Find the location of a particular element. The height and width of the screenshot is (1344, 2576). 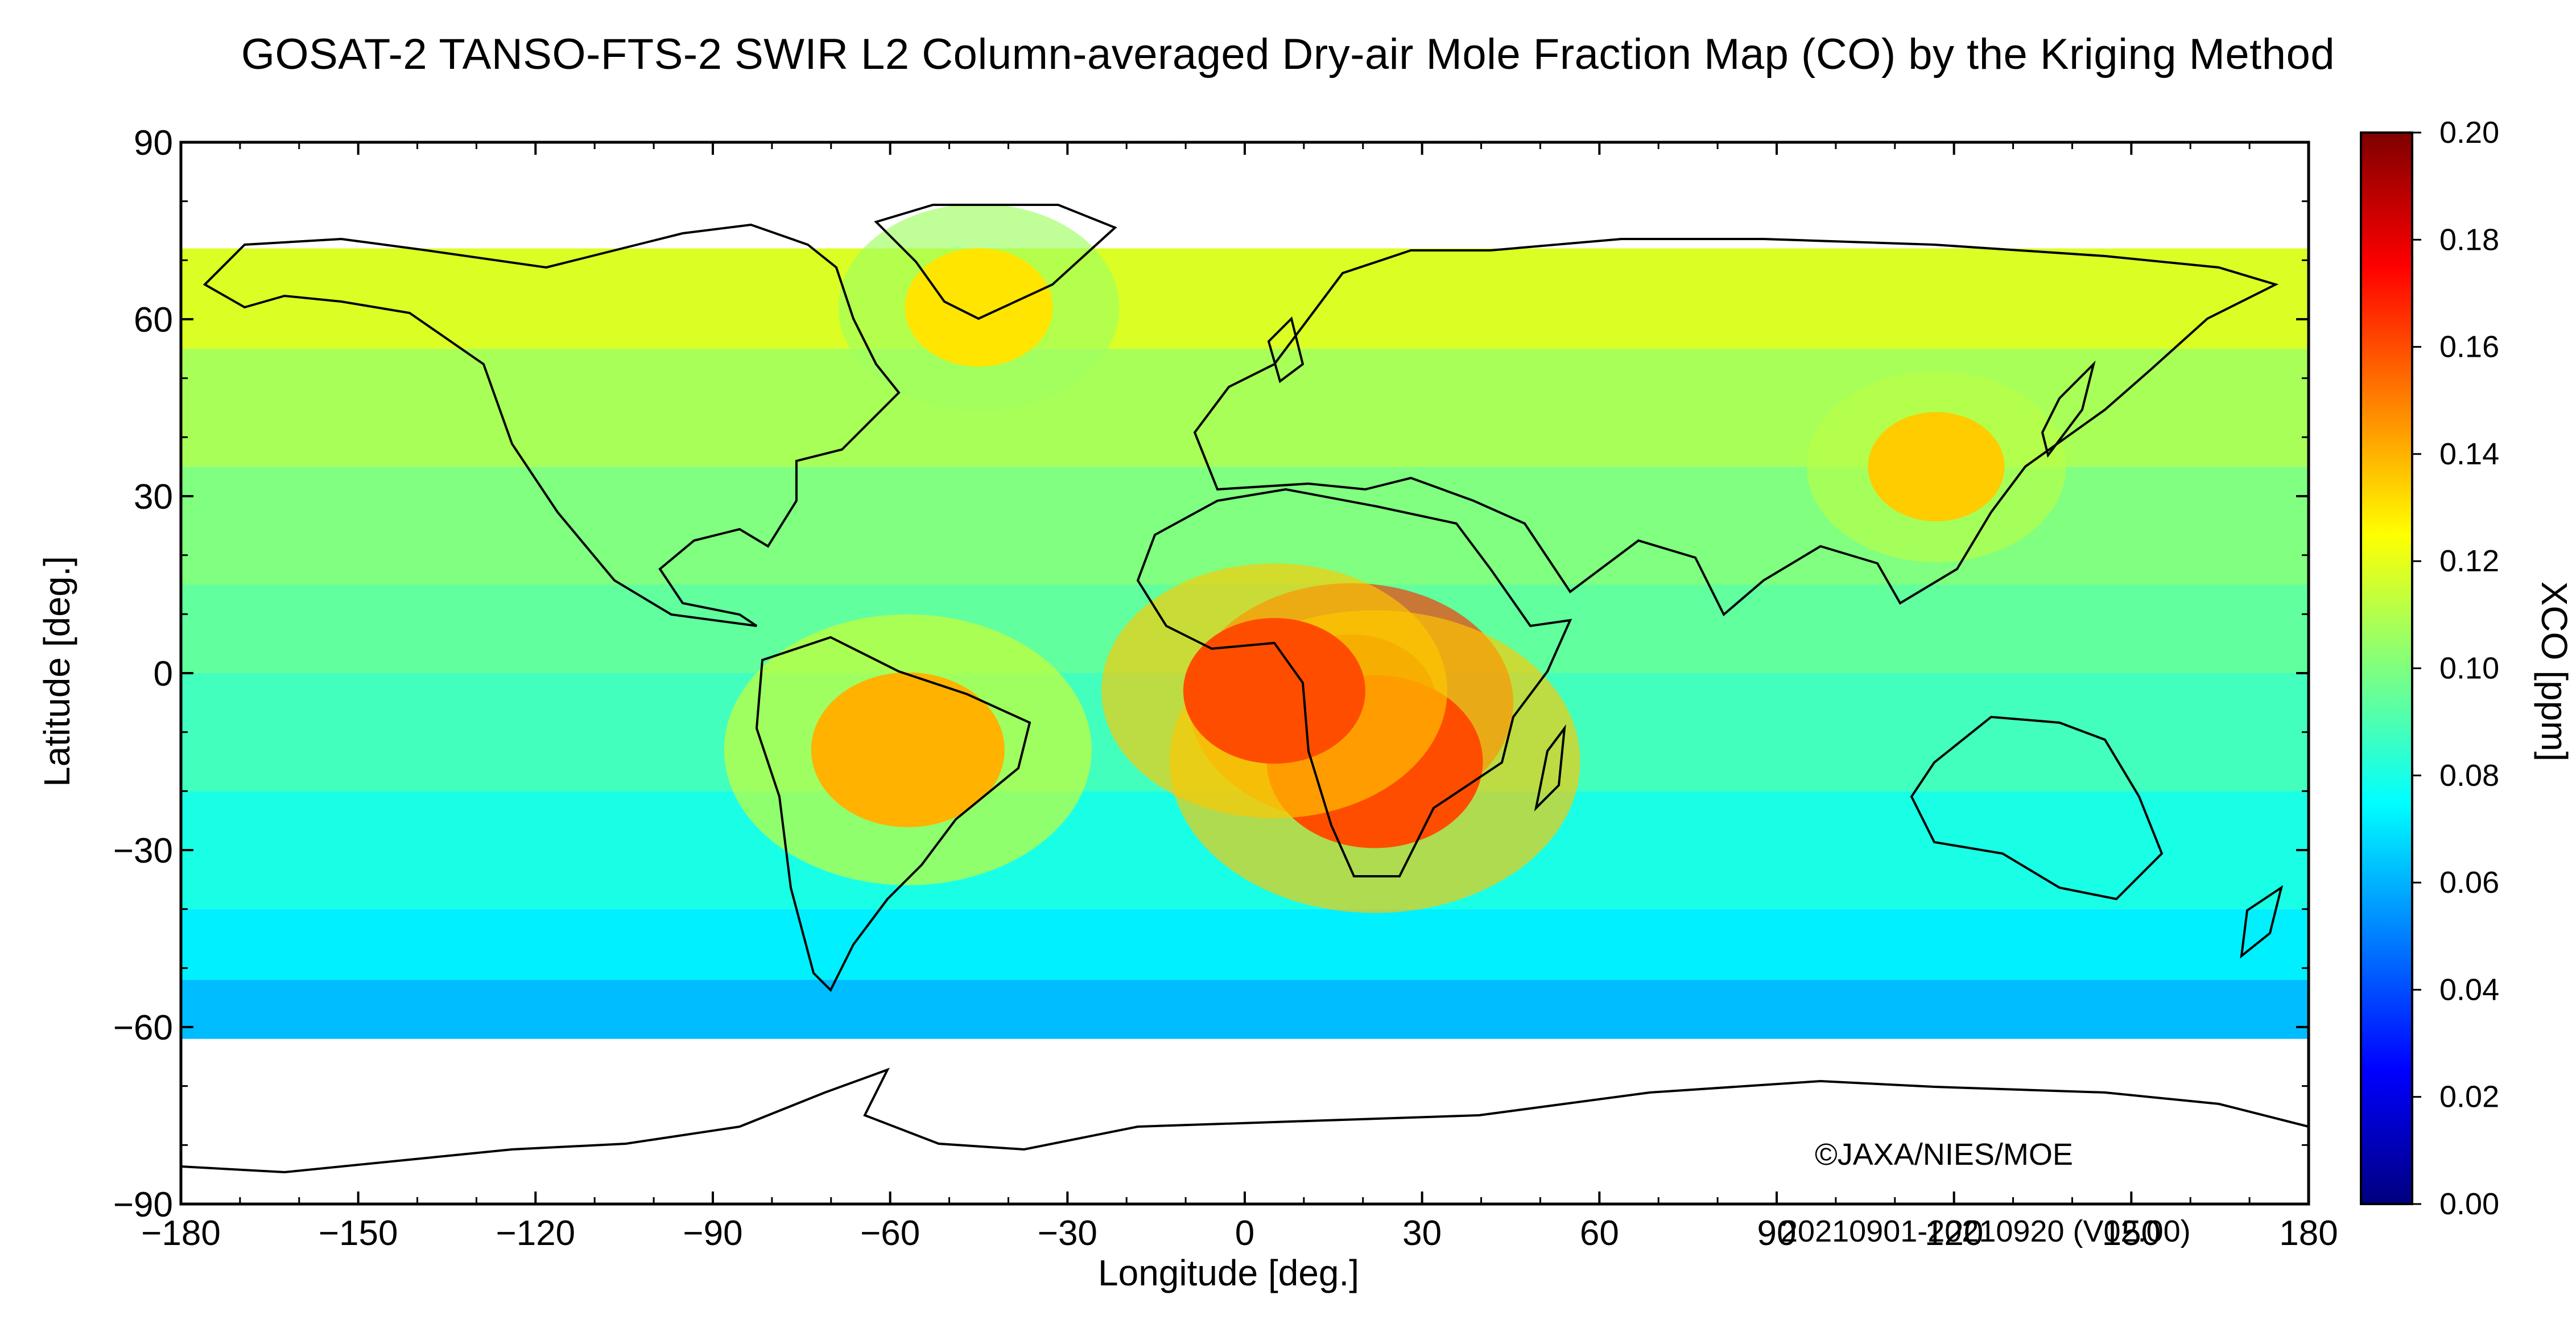

coastline-africa is located at coordinates (1354, 682).